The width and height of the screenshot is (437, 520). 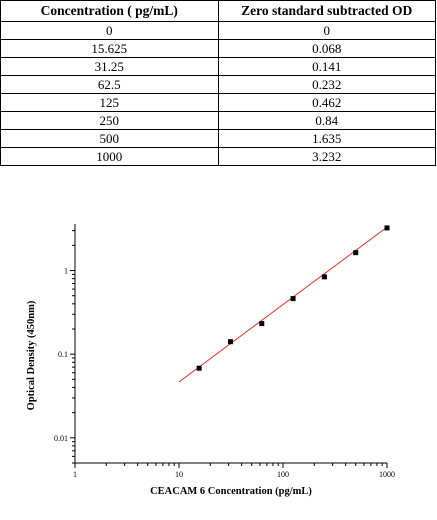 What do you see at coordinates (326, 30) in the screenshot?
I see `od-cell: 0` at bounding box center [326, 30].